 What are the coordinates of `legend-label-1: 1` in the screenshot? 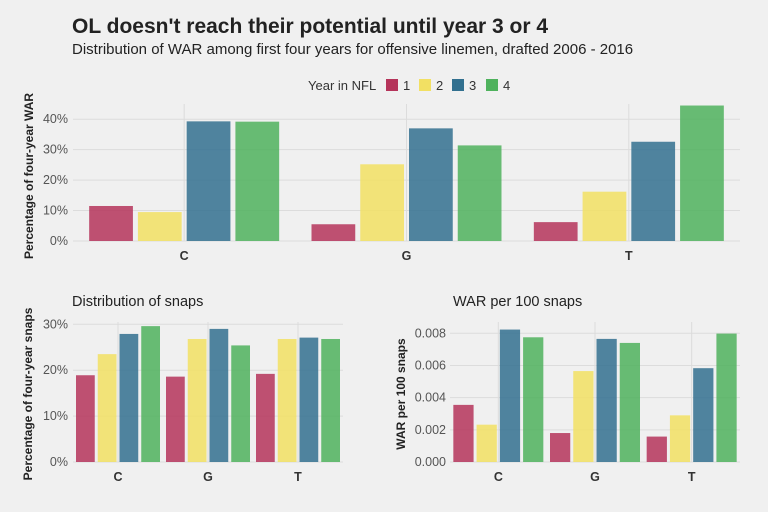 It's located at (406, 85).